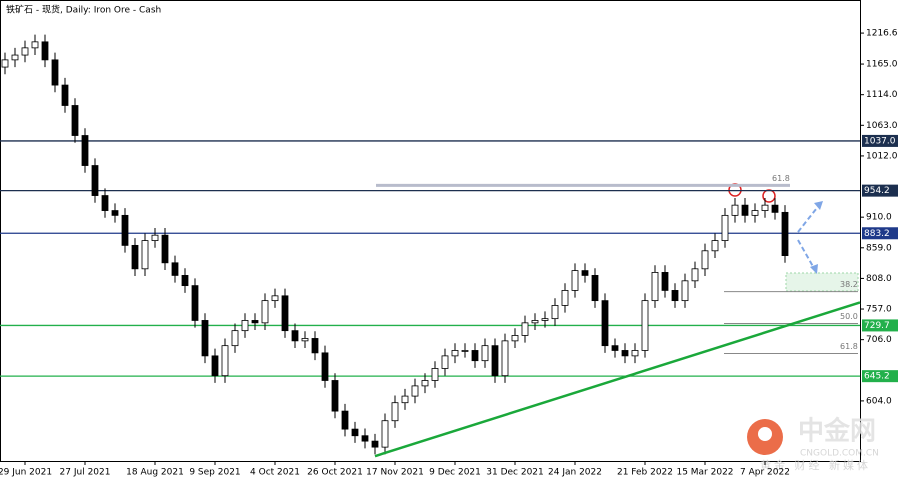 This screenshot has height=485, width=903. I want to click on fib-label: 61.8, so click(849, 346).